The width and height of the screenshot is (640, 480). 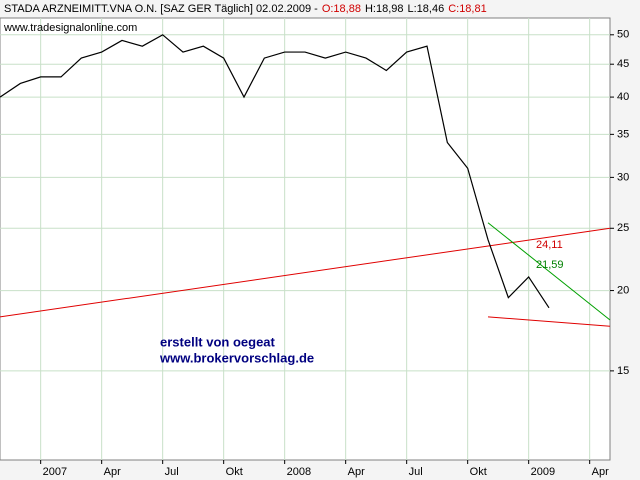 What do you see at coordinates (425, 9) in the screenshot?
I see `ohlc-value: L:18,46` at bounding box center [425, 9].